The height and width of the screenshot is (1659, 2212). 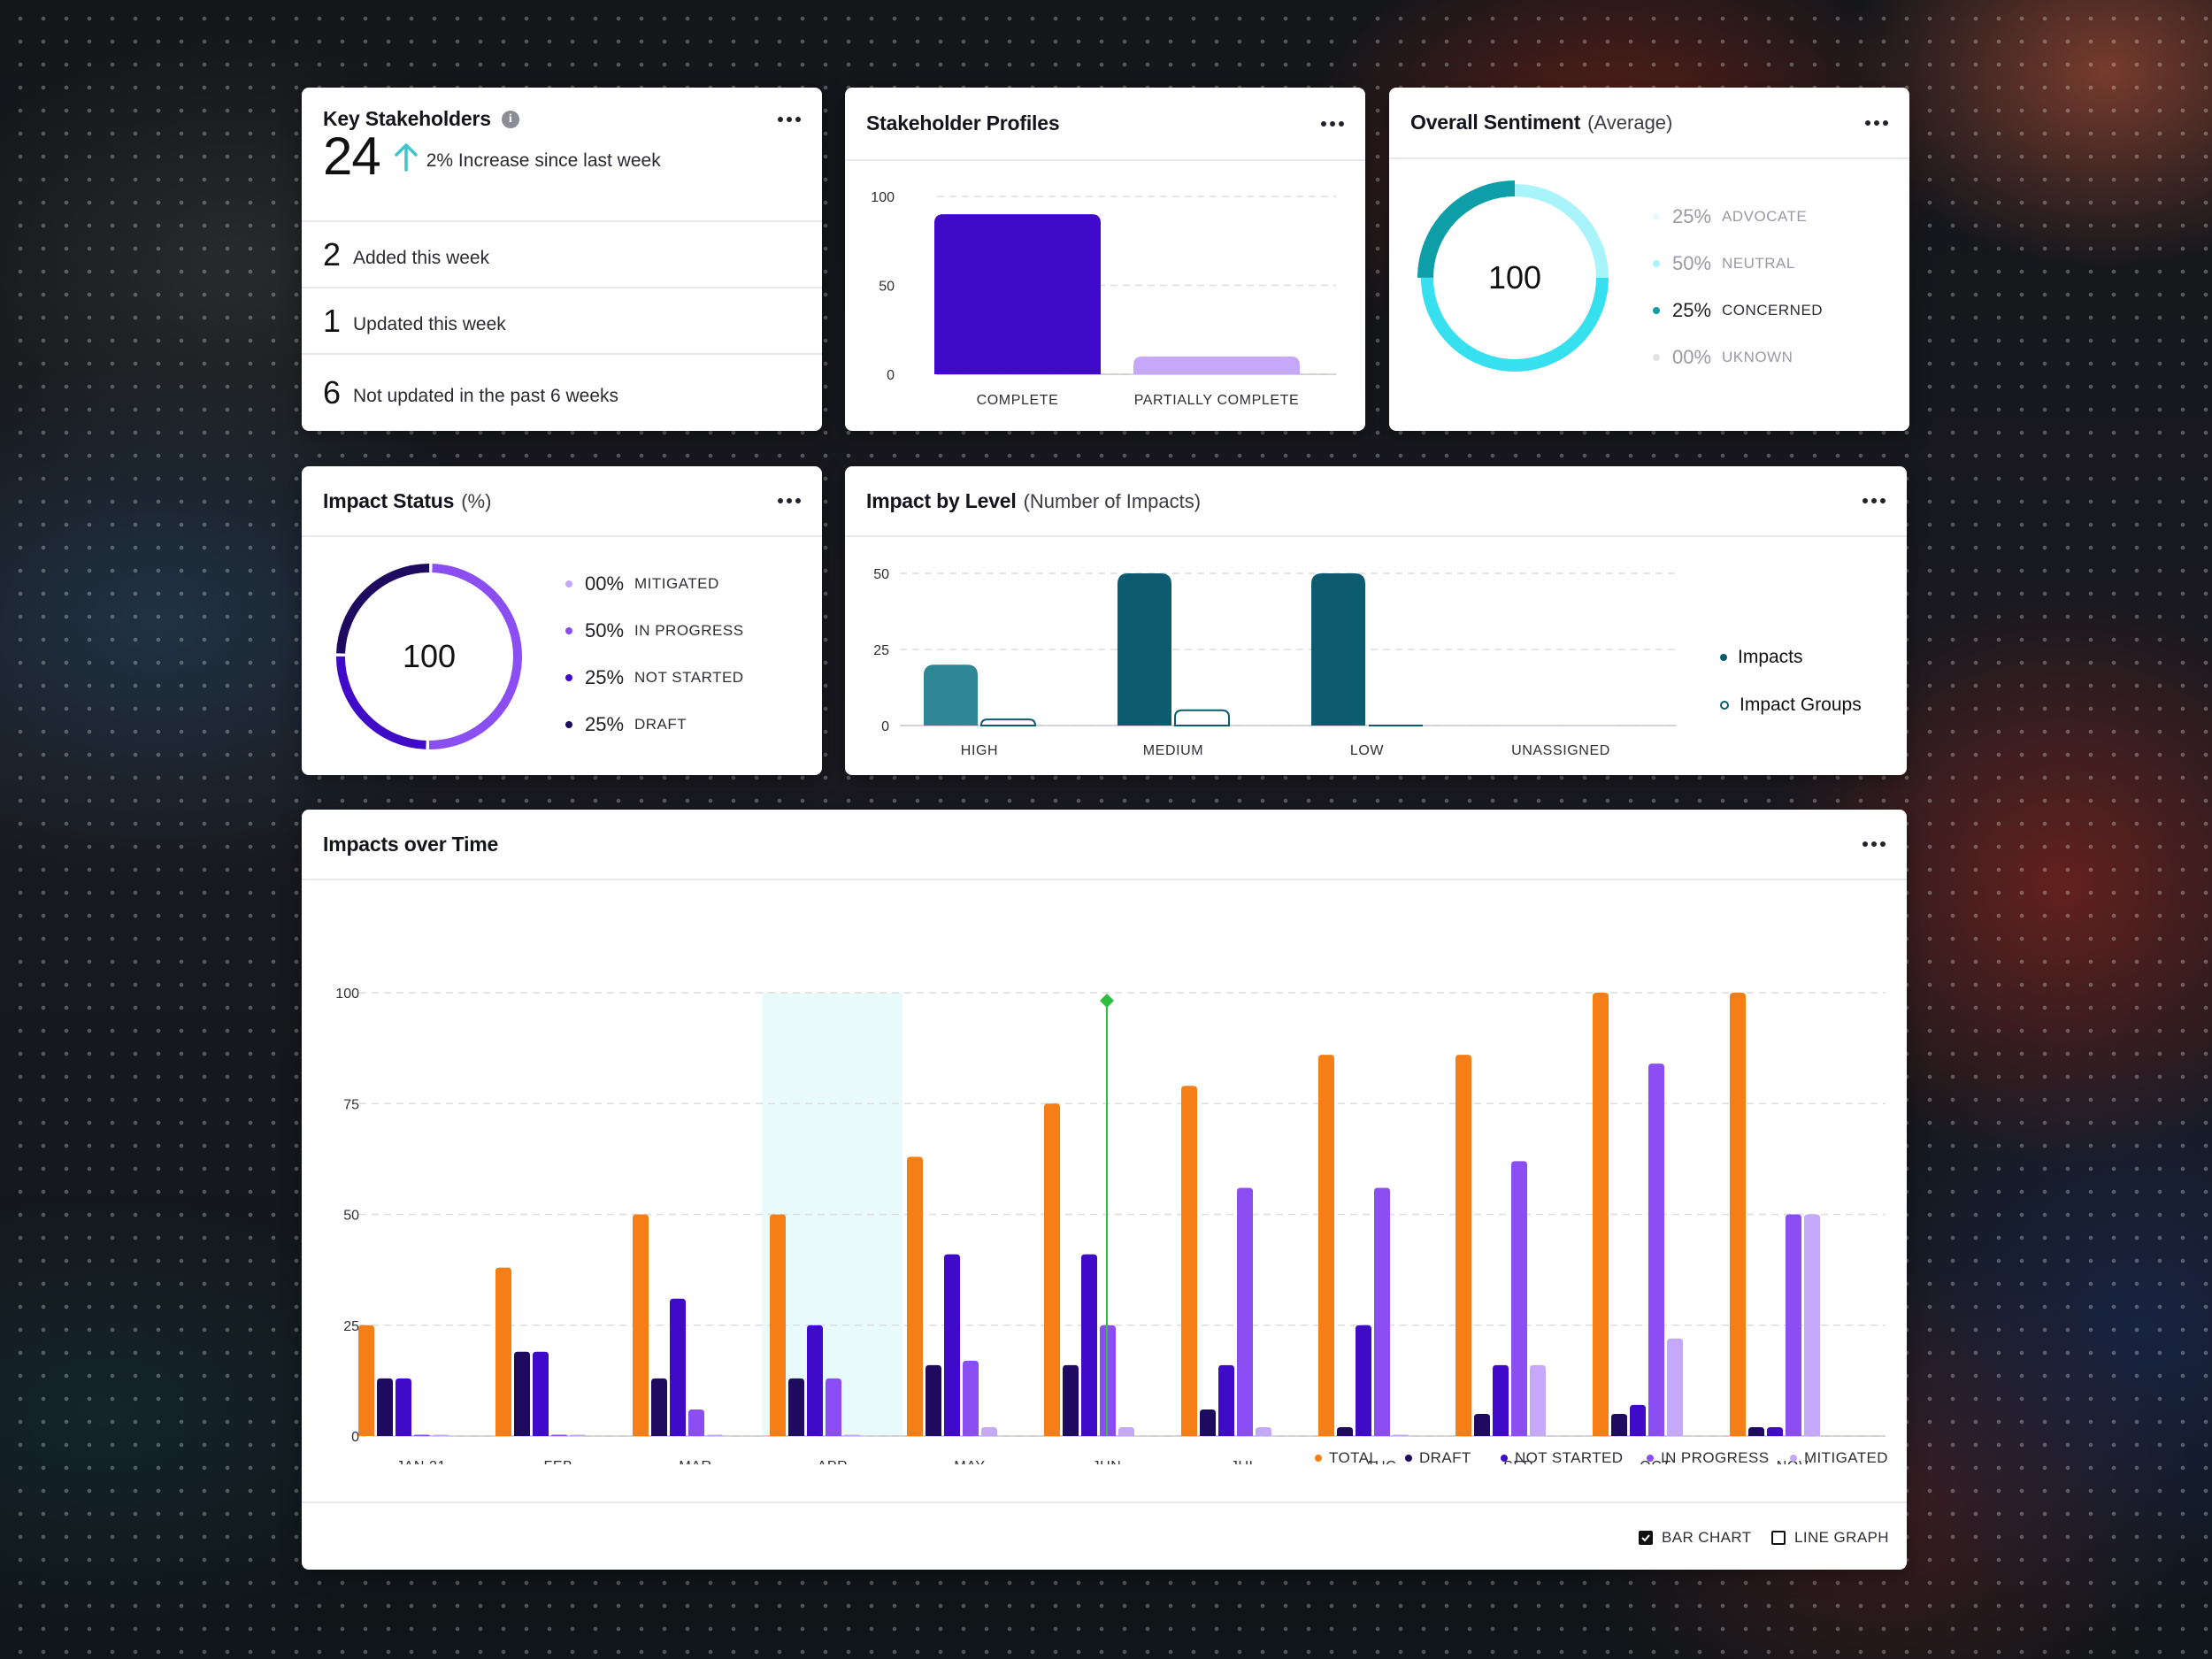 What do you see at coordinates (1716, 1458) in the screenshot?
I see `legend-label: IN PROGRESS` at bounding box center [1716, 1458].